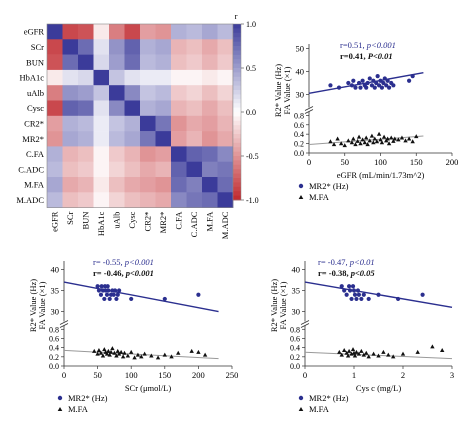 The height and width of the screenshot is (431, 474). I want to click on annotation-top: r= -0.55, p<0.001, so click(123, 262).